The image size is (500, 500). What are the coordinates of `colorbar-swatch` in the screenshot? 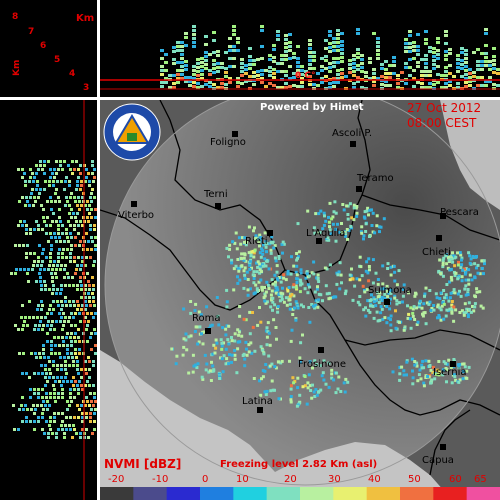 It's located at (483, 493).